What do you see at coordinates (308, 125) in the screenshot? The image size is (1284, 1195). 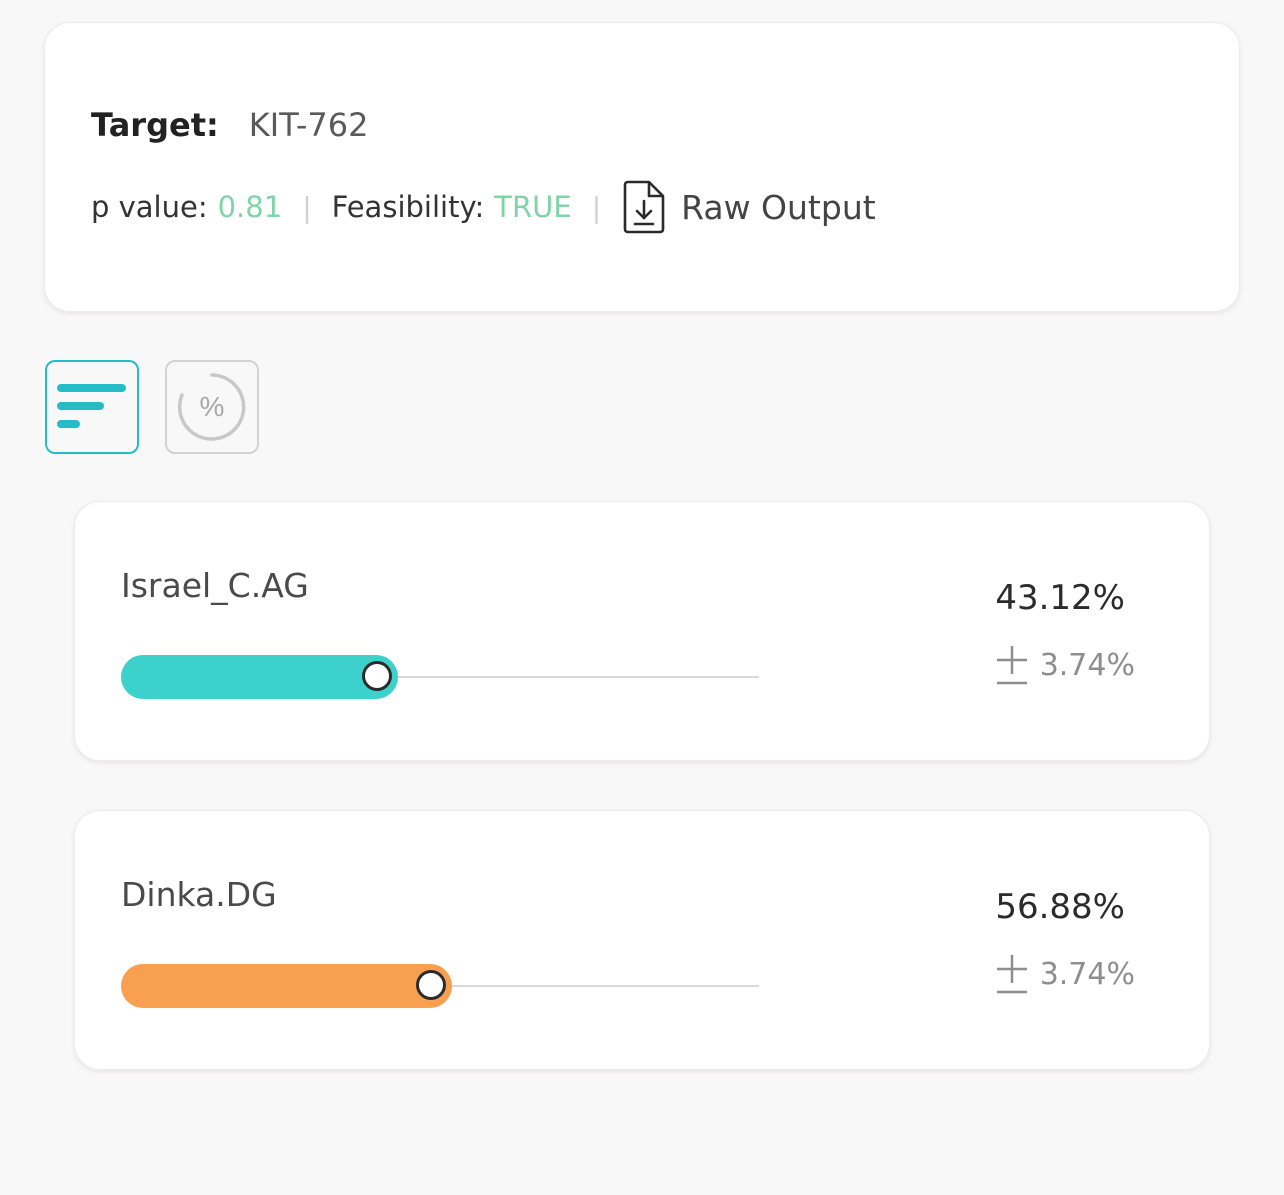 I see `target-value: KIT-762` at bounding box center [308, 125].